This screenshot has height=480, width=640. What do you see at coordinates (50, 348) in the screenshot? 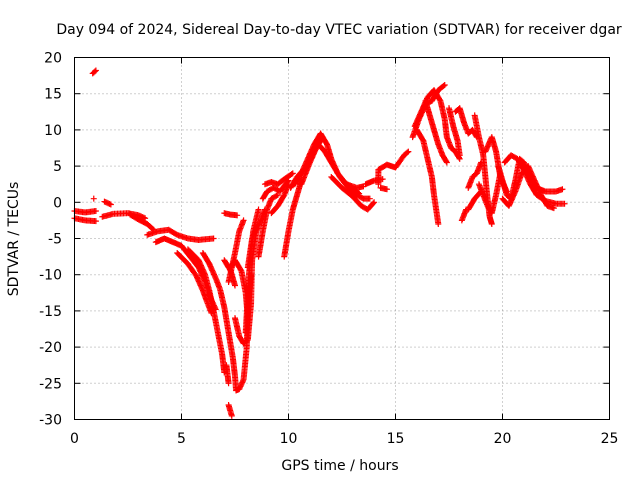
I see `y-tick-label: -20` at bounding box center [50, 348].